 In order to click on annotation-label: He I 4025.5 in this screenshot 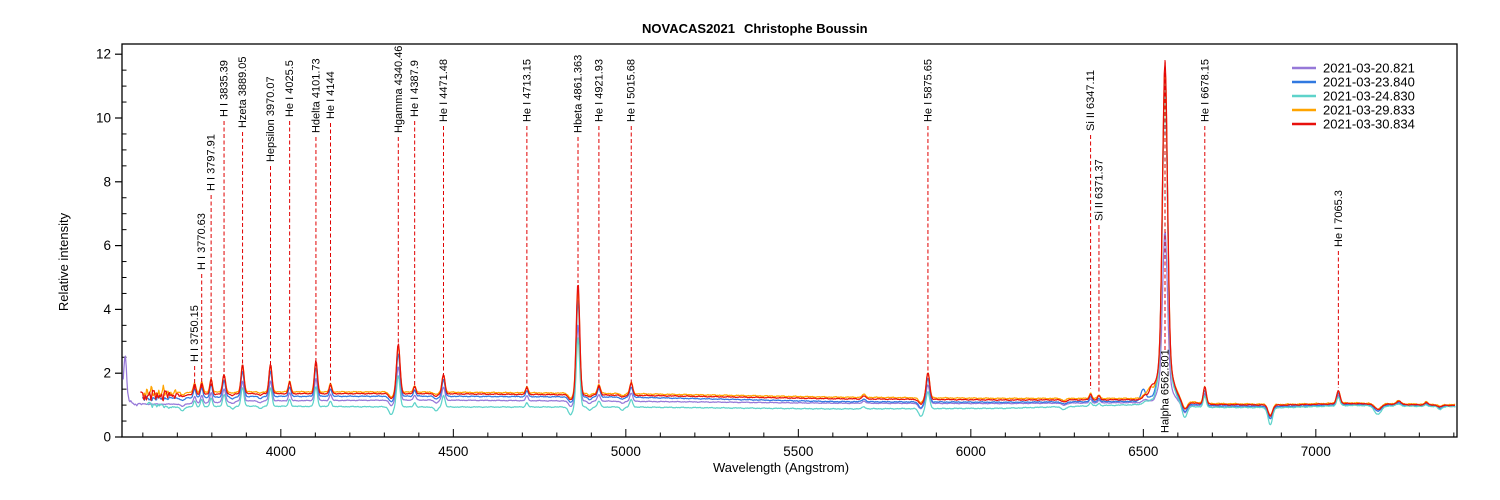, I will do `click(290, 88)`.